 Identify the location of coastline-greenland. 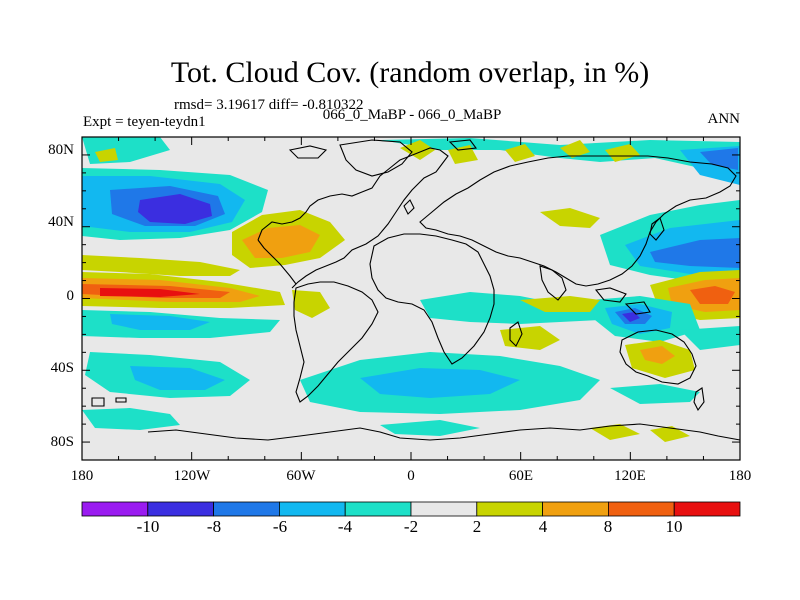
(376, 158).